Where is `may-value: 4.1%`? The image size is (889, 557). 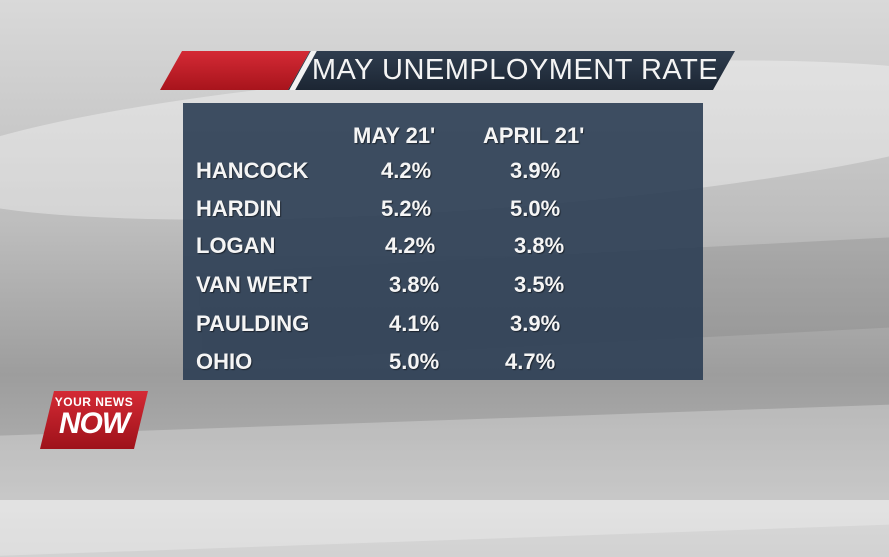 may-value: 4.1% is located at coordinates (414, 323).